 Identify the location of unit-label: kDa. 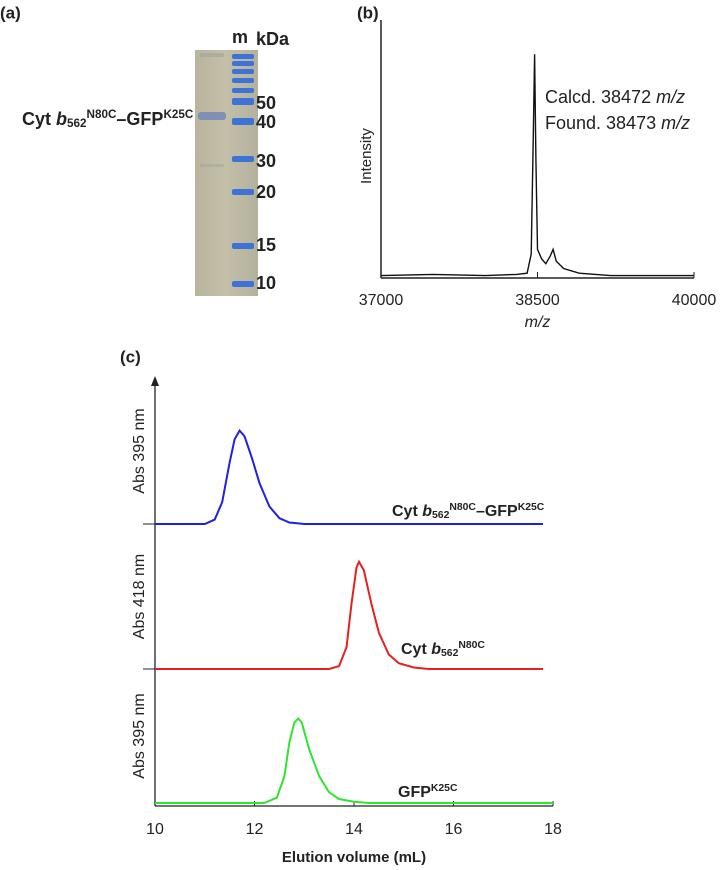
(273, 39).